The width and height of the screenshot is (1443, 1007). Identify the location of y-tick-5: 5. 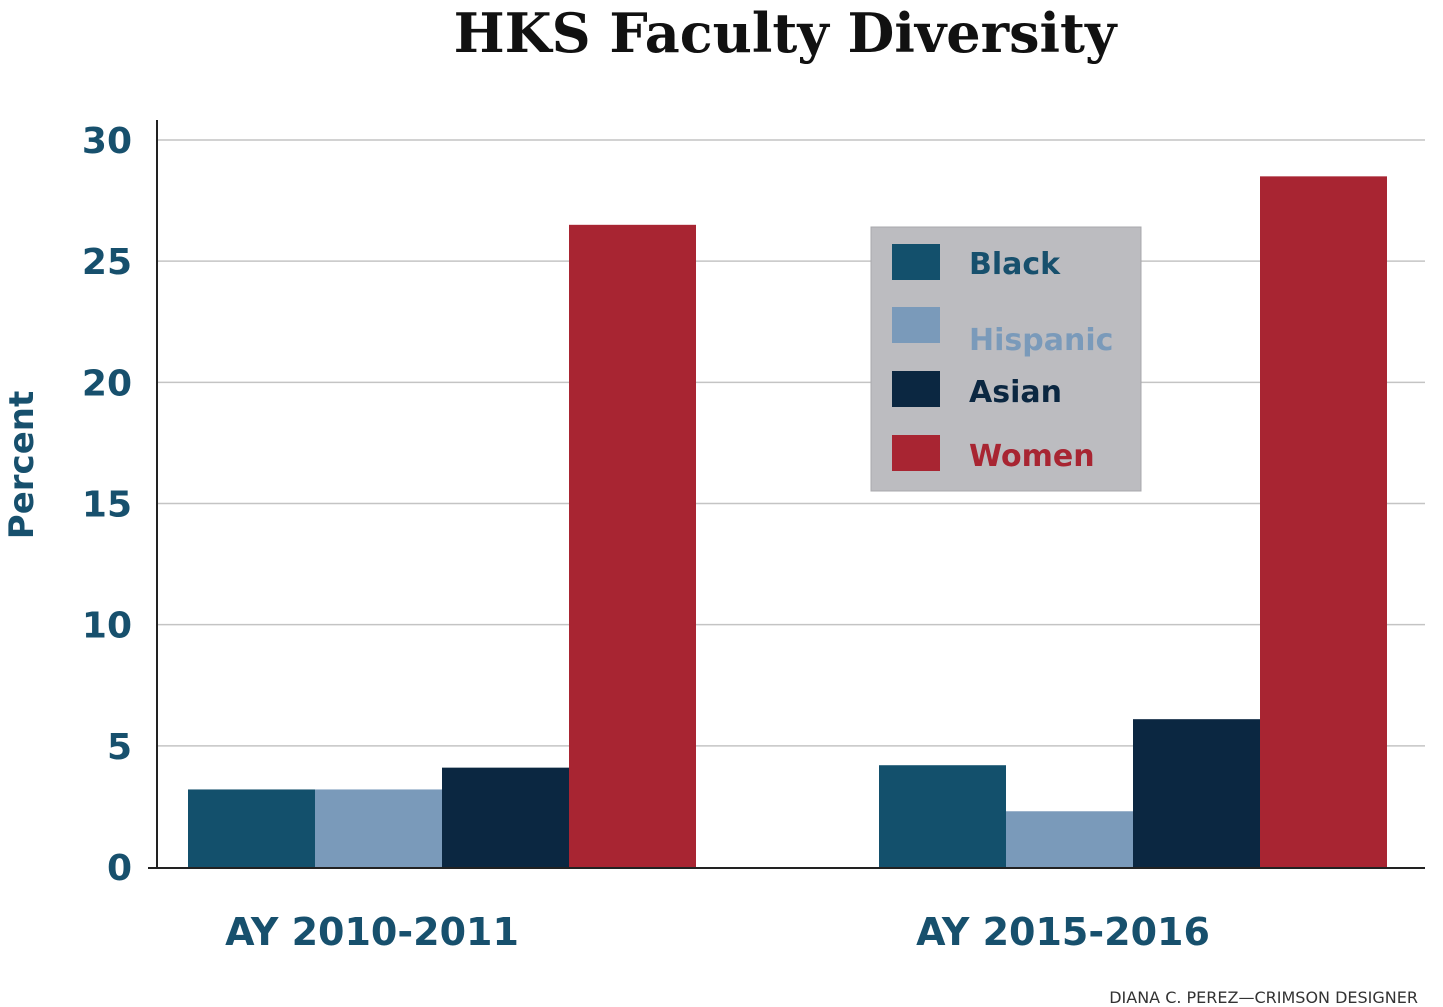
(119, 747).